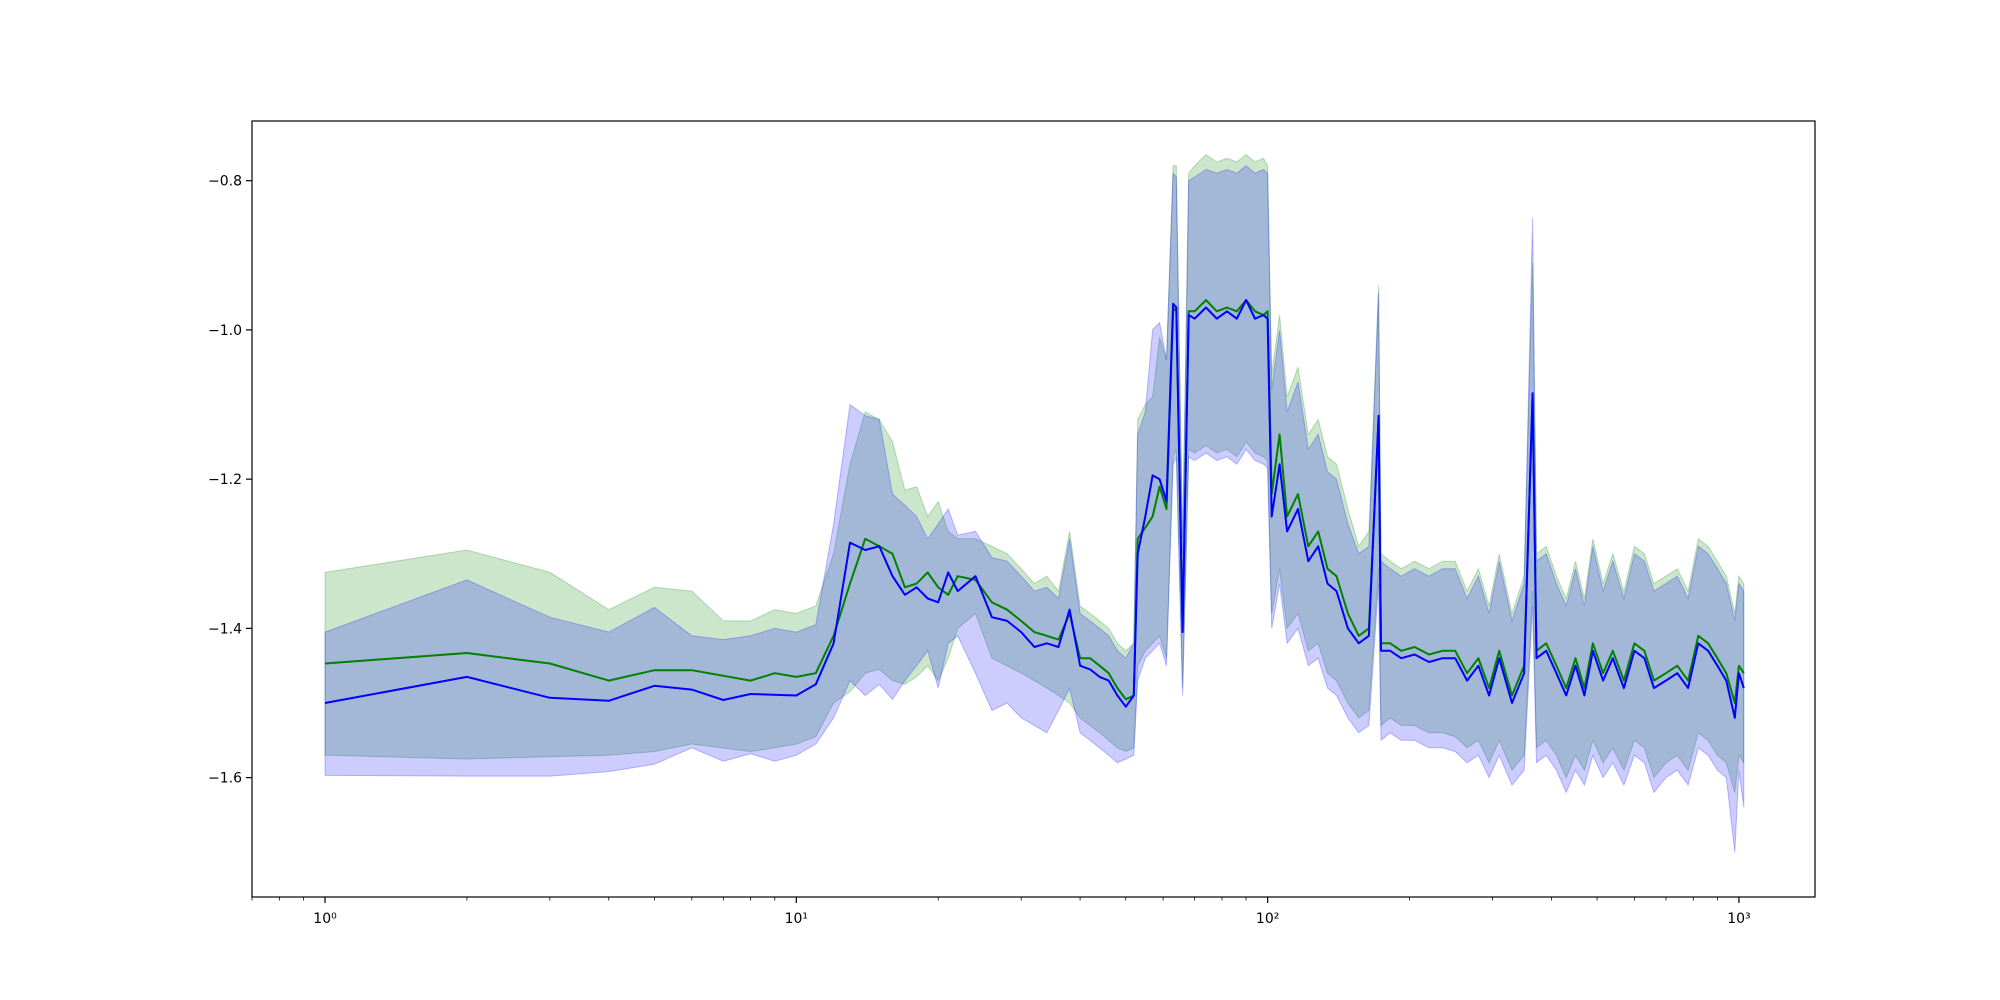 The image size is (2000, 1000). I want to click on y-tick-label-0: −0.8, so click(225, 182).